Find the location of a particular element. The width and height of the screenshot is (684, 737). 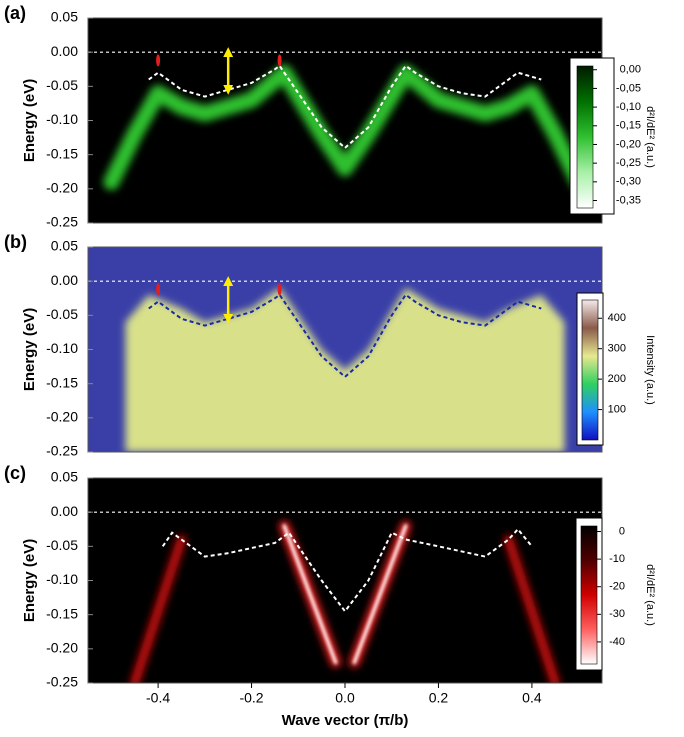

band-area is located at coordinates (345, 370).